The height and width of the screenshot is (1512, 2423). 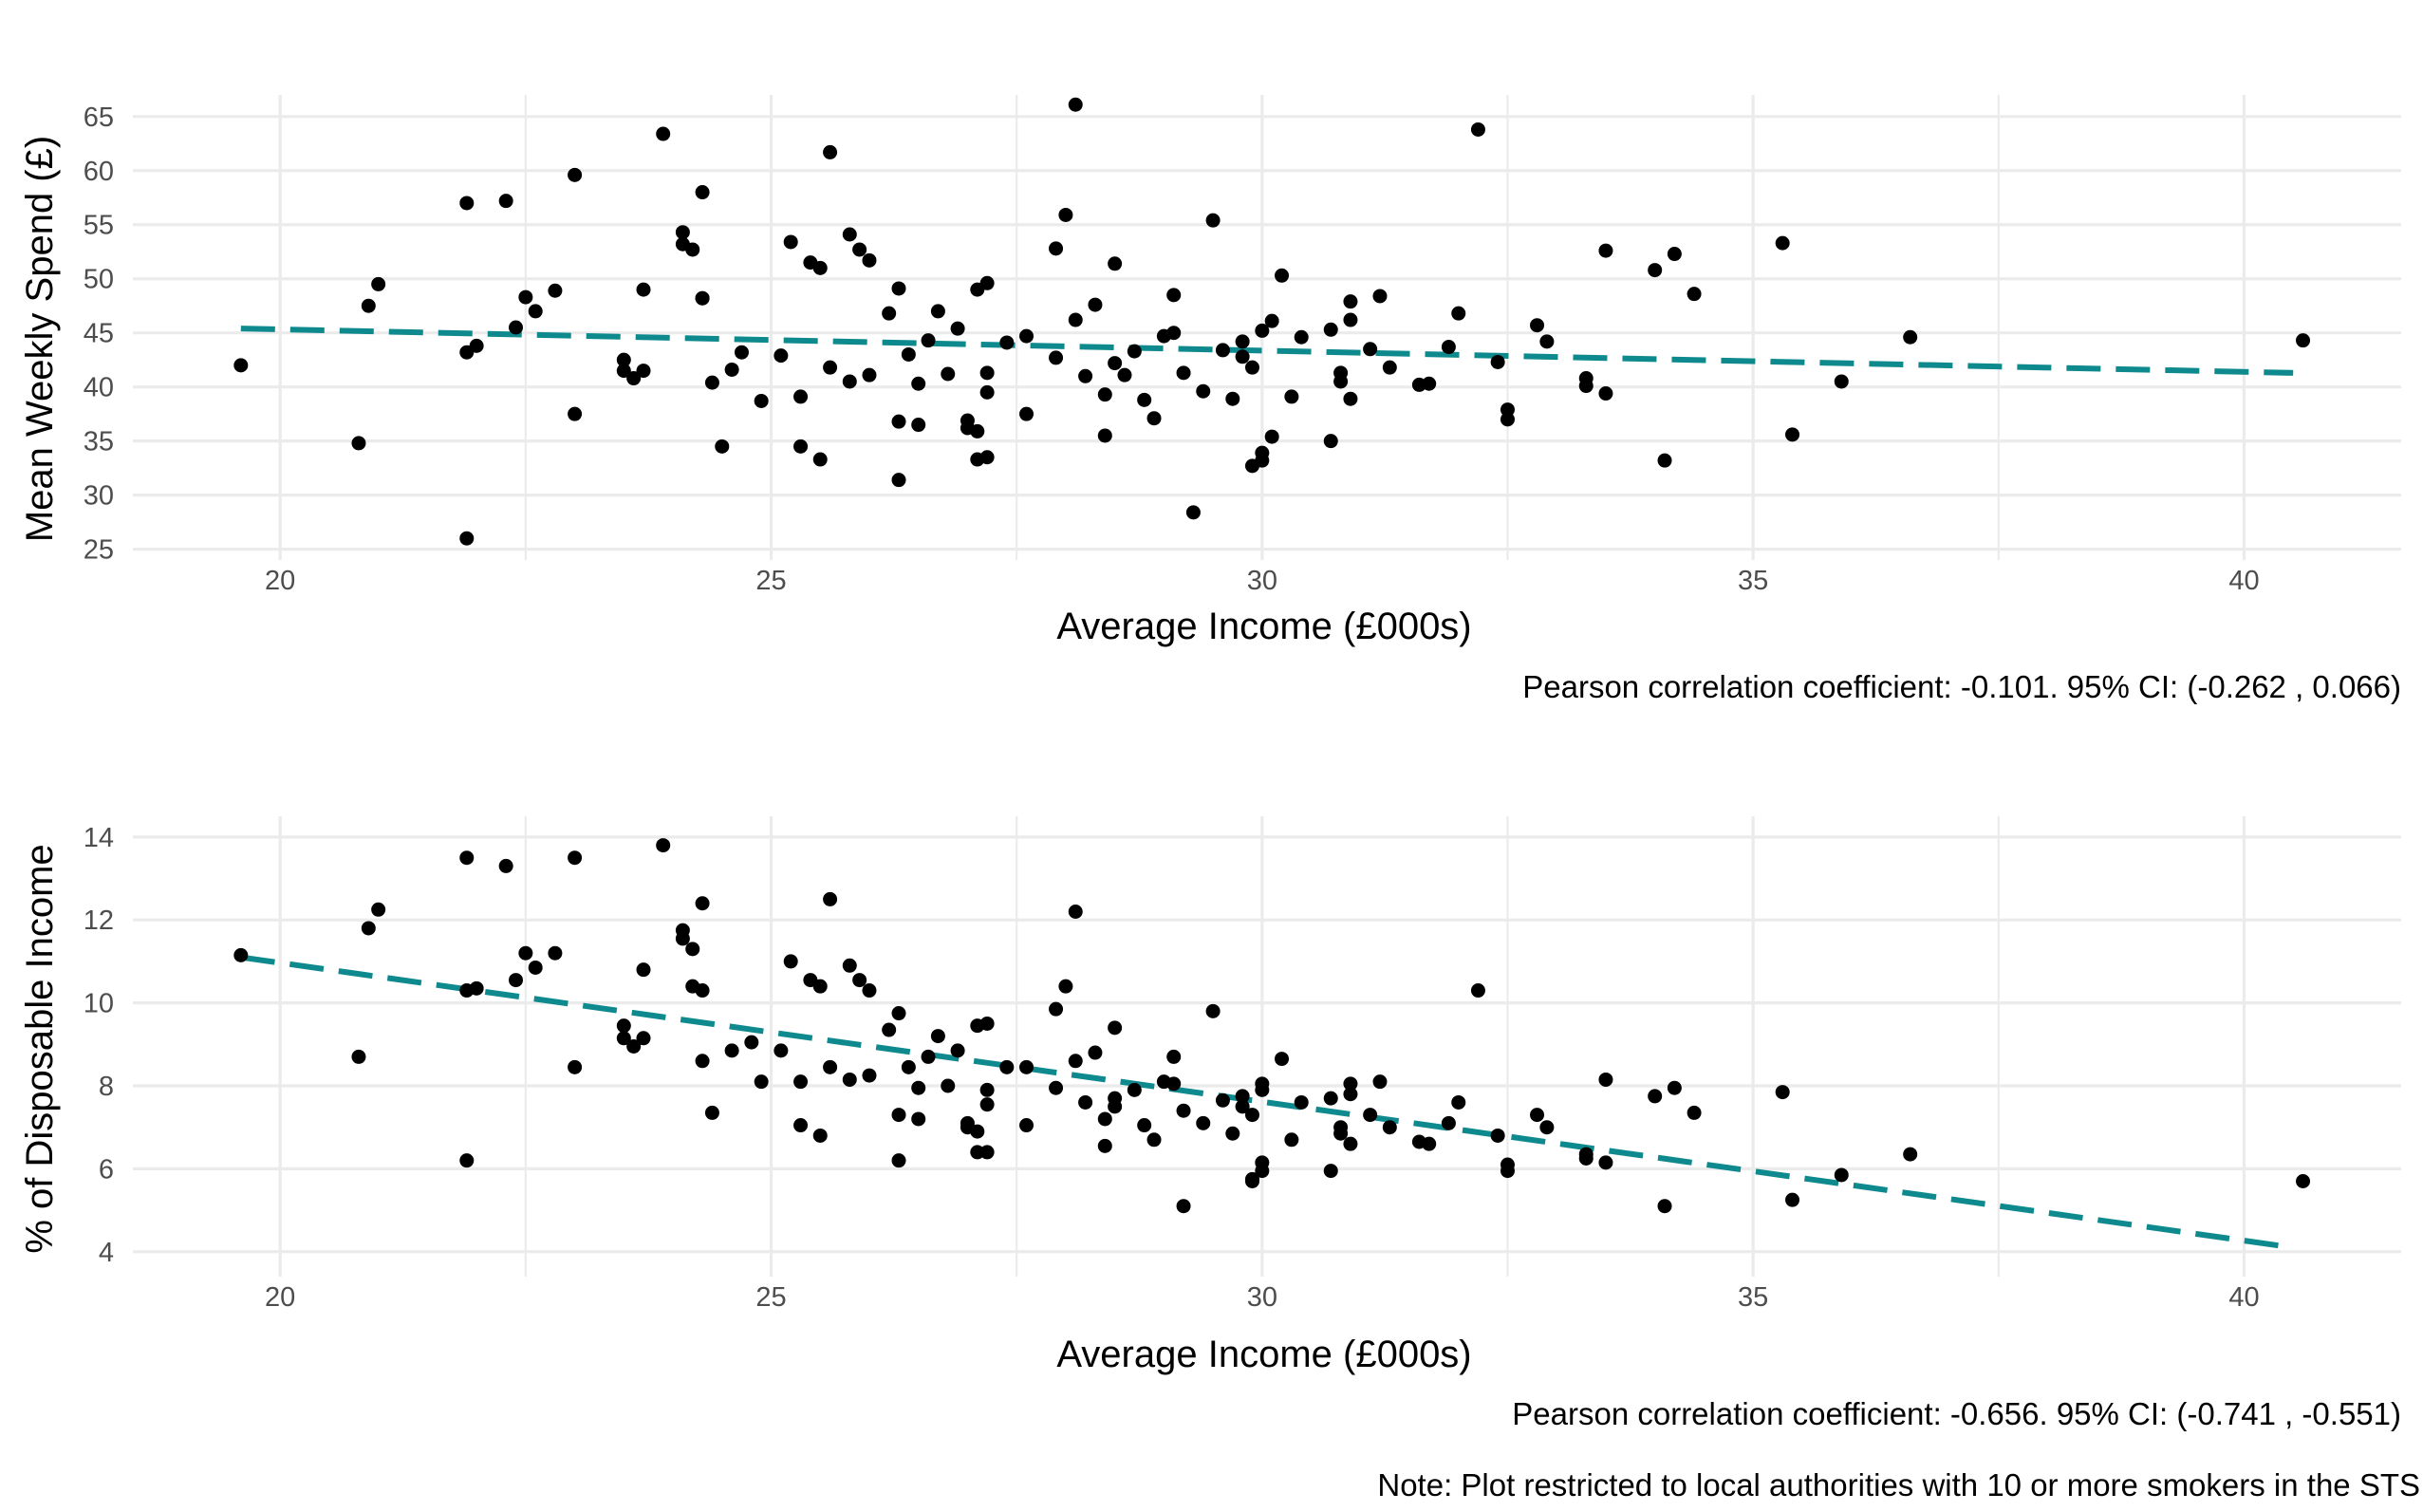 I want to click on spend-x-tick-label: 25, so click(x=770, y=581).